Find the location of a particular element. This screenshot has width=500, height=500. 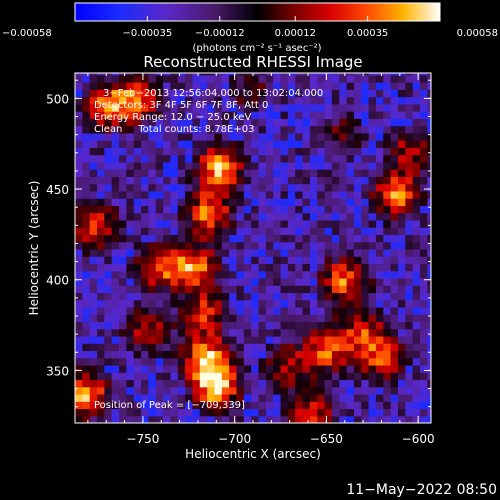

x-axis-label: Heliocentric X (arcsec) is located at coordinates (253, 454).